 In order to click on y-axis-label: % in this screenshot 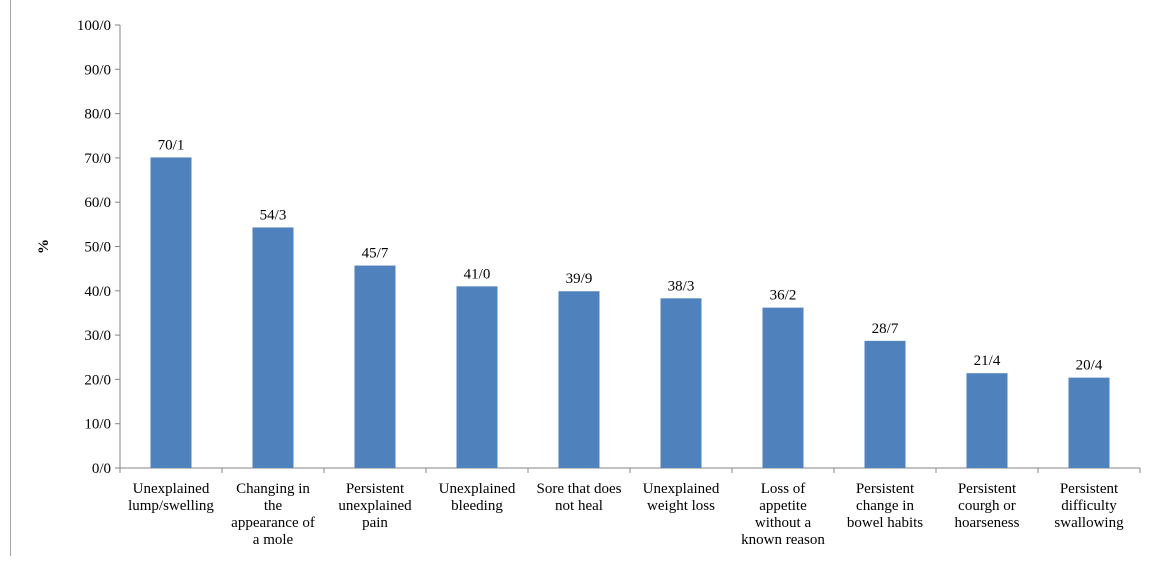, I will do `click(44, 246)`.